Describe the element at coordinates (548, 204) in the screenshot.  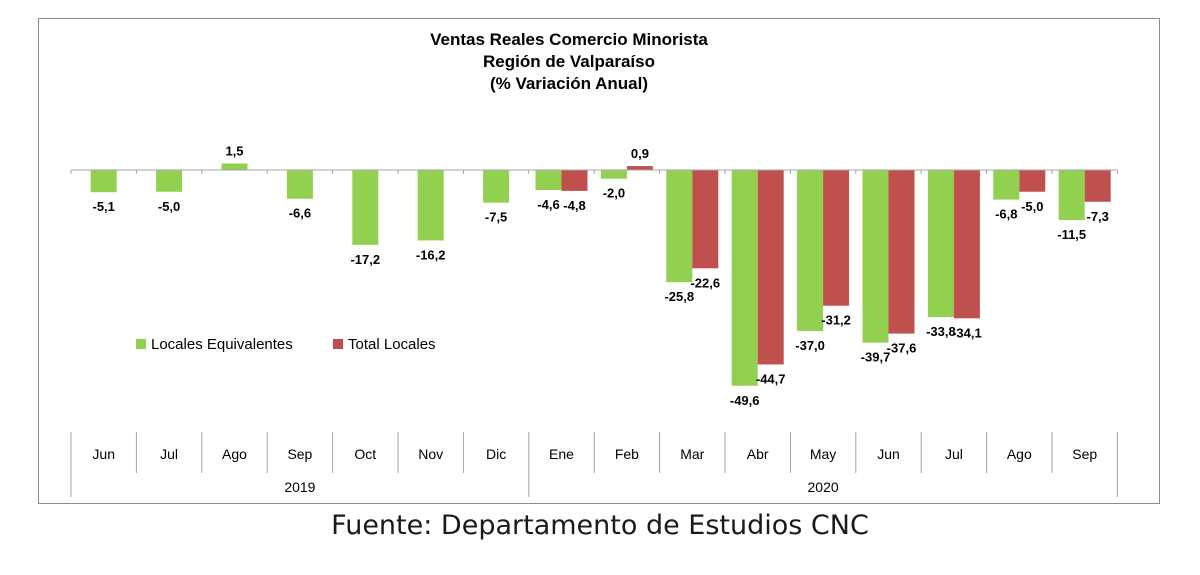
I see `data-label: -4,6` at that location.